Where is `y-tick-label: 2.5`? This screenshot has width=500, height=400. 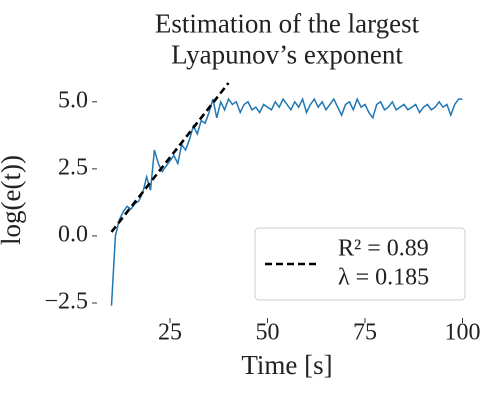
y-tick-label: 2.5 is located at coordinates (73, 167).